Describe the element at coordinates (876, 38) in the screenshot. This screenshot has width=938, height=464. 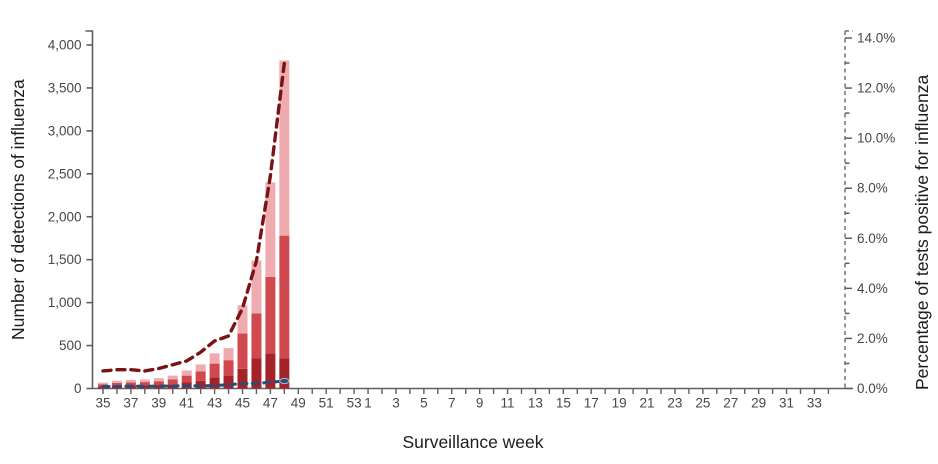
I see `right-axis-tick-label: 14.0%` at that location.